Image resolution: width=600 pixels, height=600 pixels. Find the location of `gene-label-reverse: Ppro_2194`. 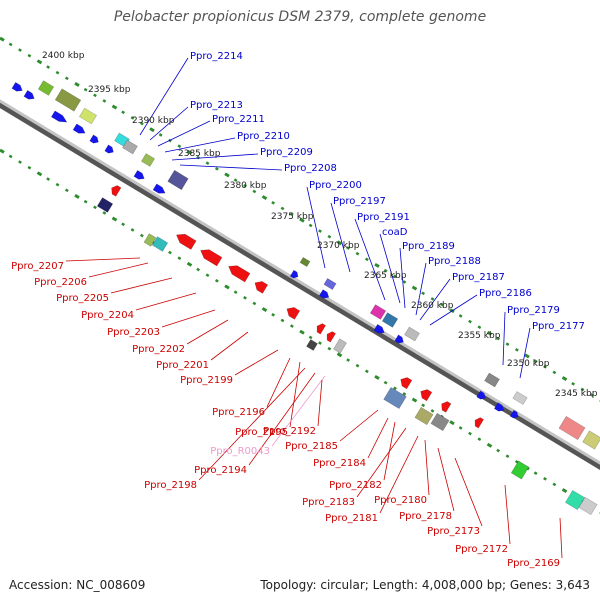

gene-label-reverse: Ppro_2194 is located at coordinates (220, 470).